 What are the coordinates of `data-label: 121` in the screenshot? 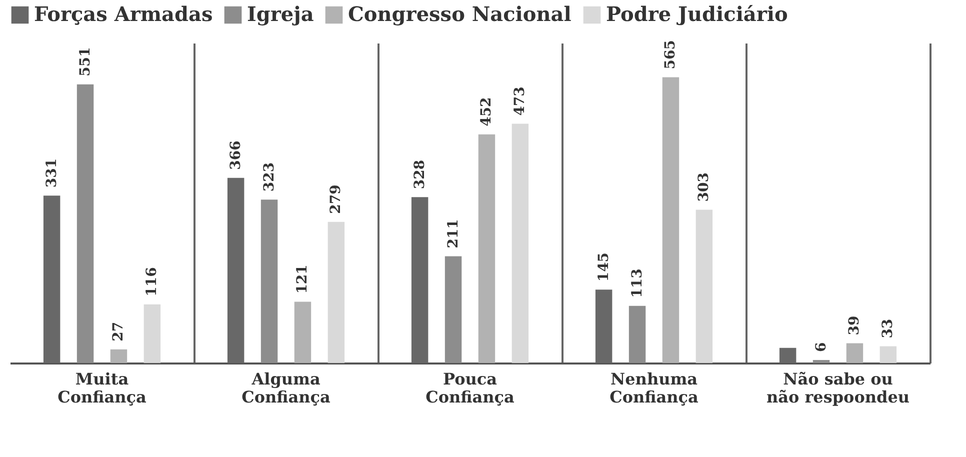 It's located at (302, 279).